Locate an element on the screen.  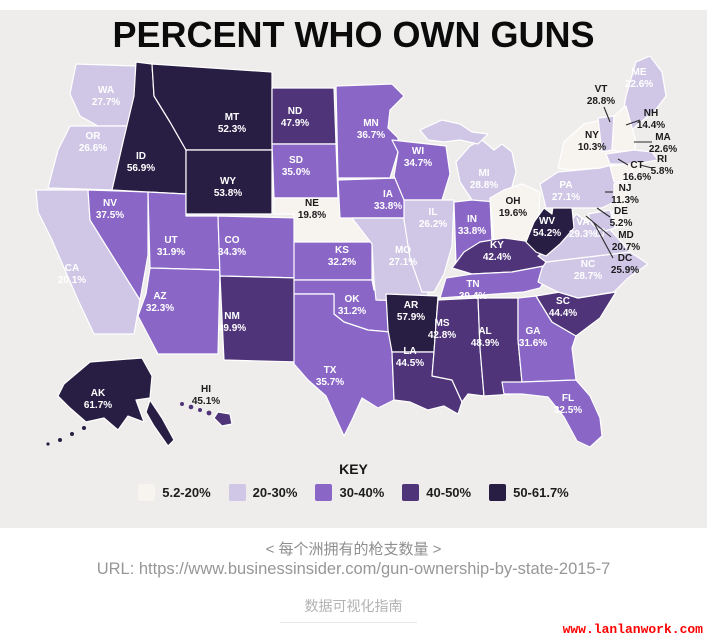
legend-item-3: 30-40% is located at coordinates (349, 492).